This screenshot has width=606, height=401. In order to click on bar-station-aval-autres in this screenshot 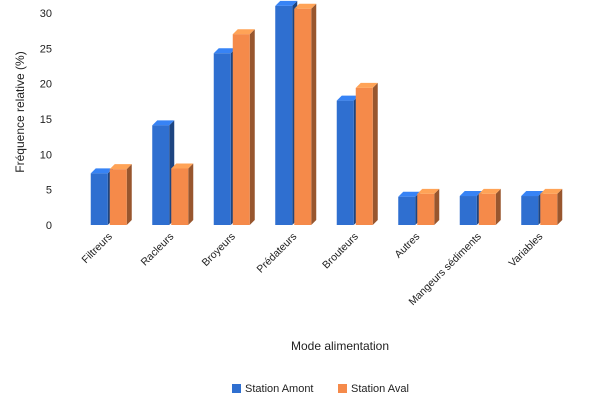, I will do `click(428, 206)`.